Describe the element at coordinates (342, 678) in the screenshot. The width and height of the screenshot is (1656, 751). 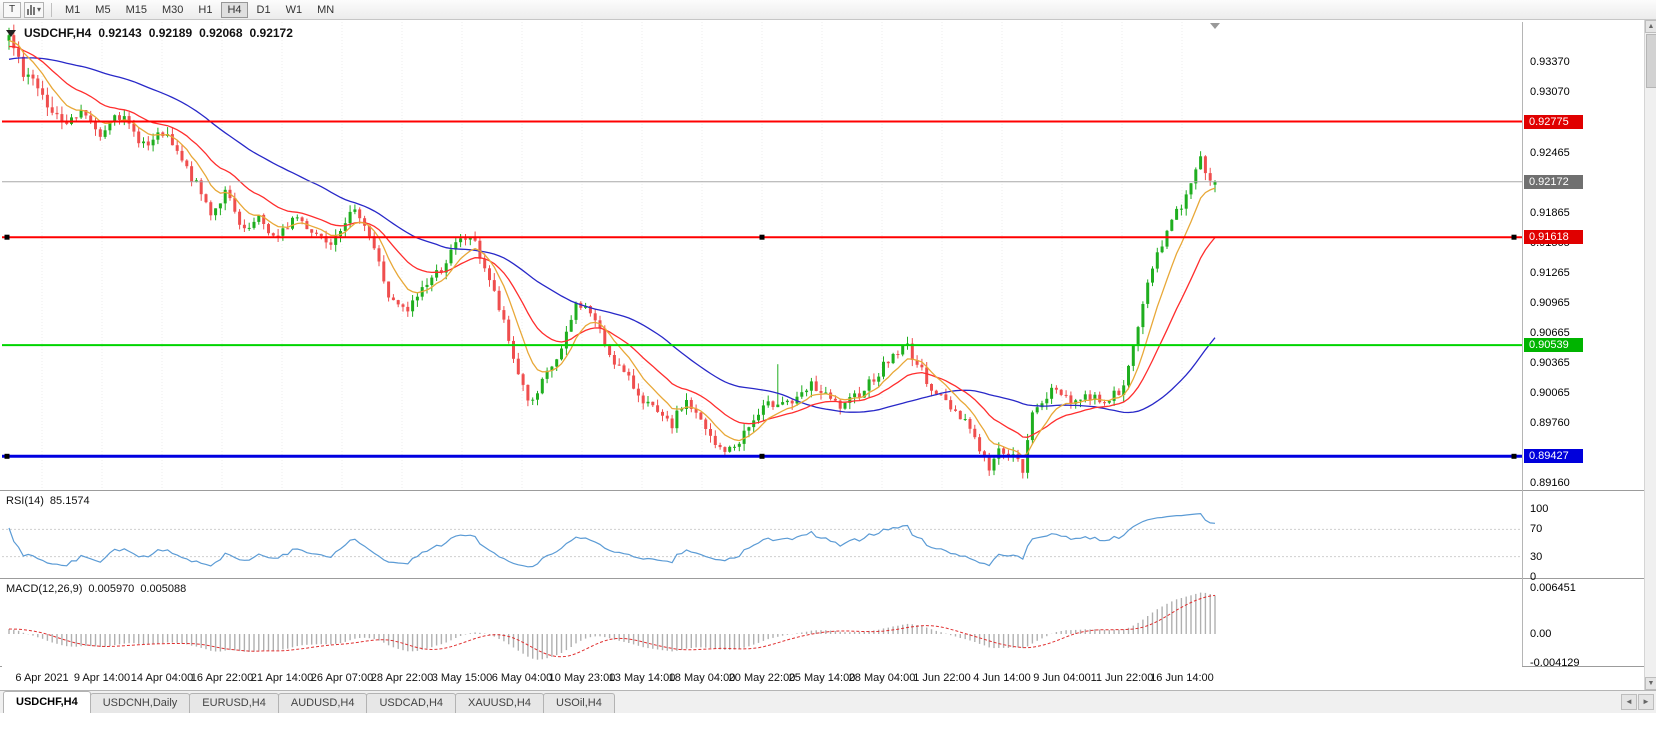
I see `time-axis-label: 26 Apr 07:00` at that location.